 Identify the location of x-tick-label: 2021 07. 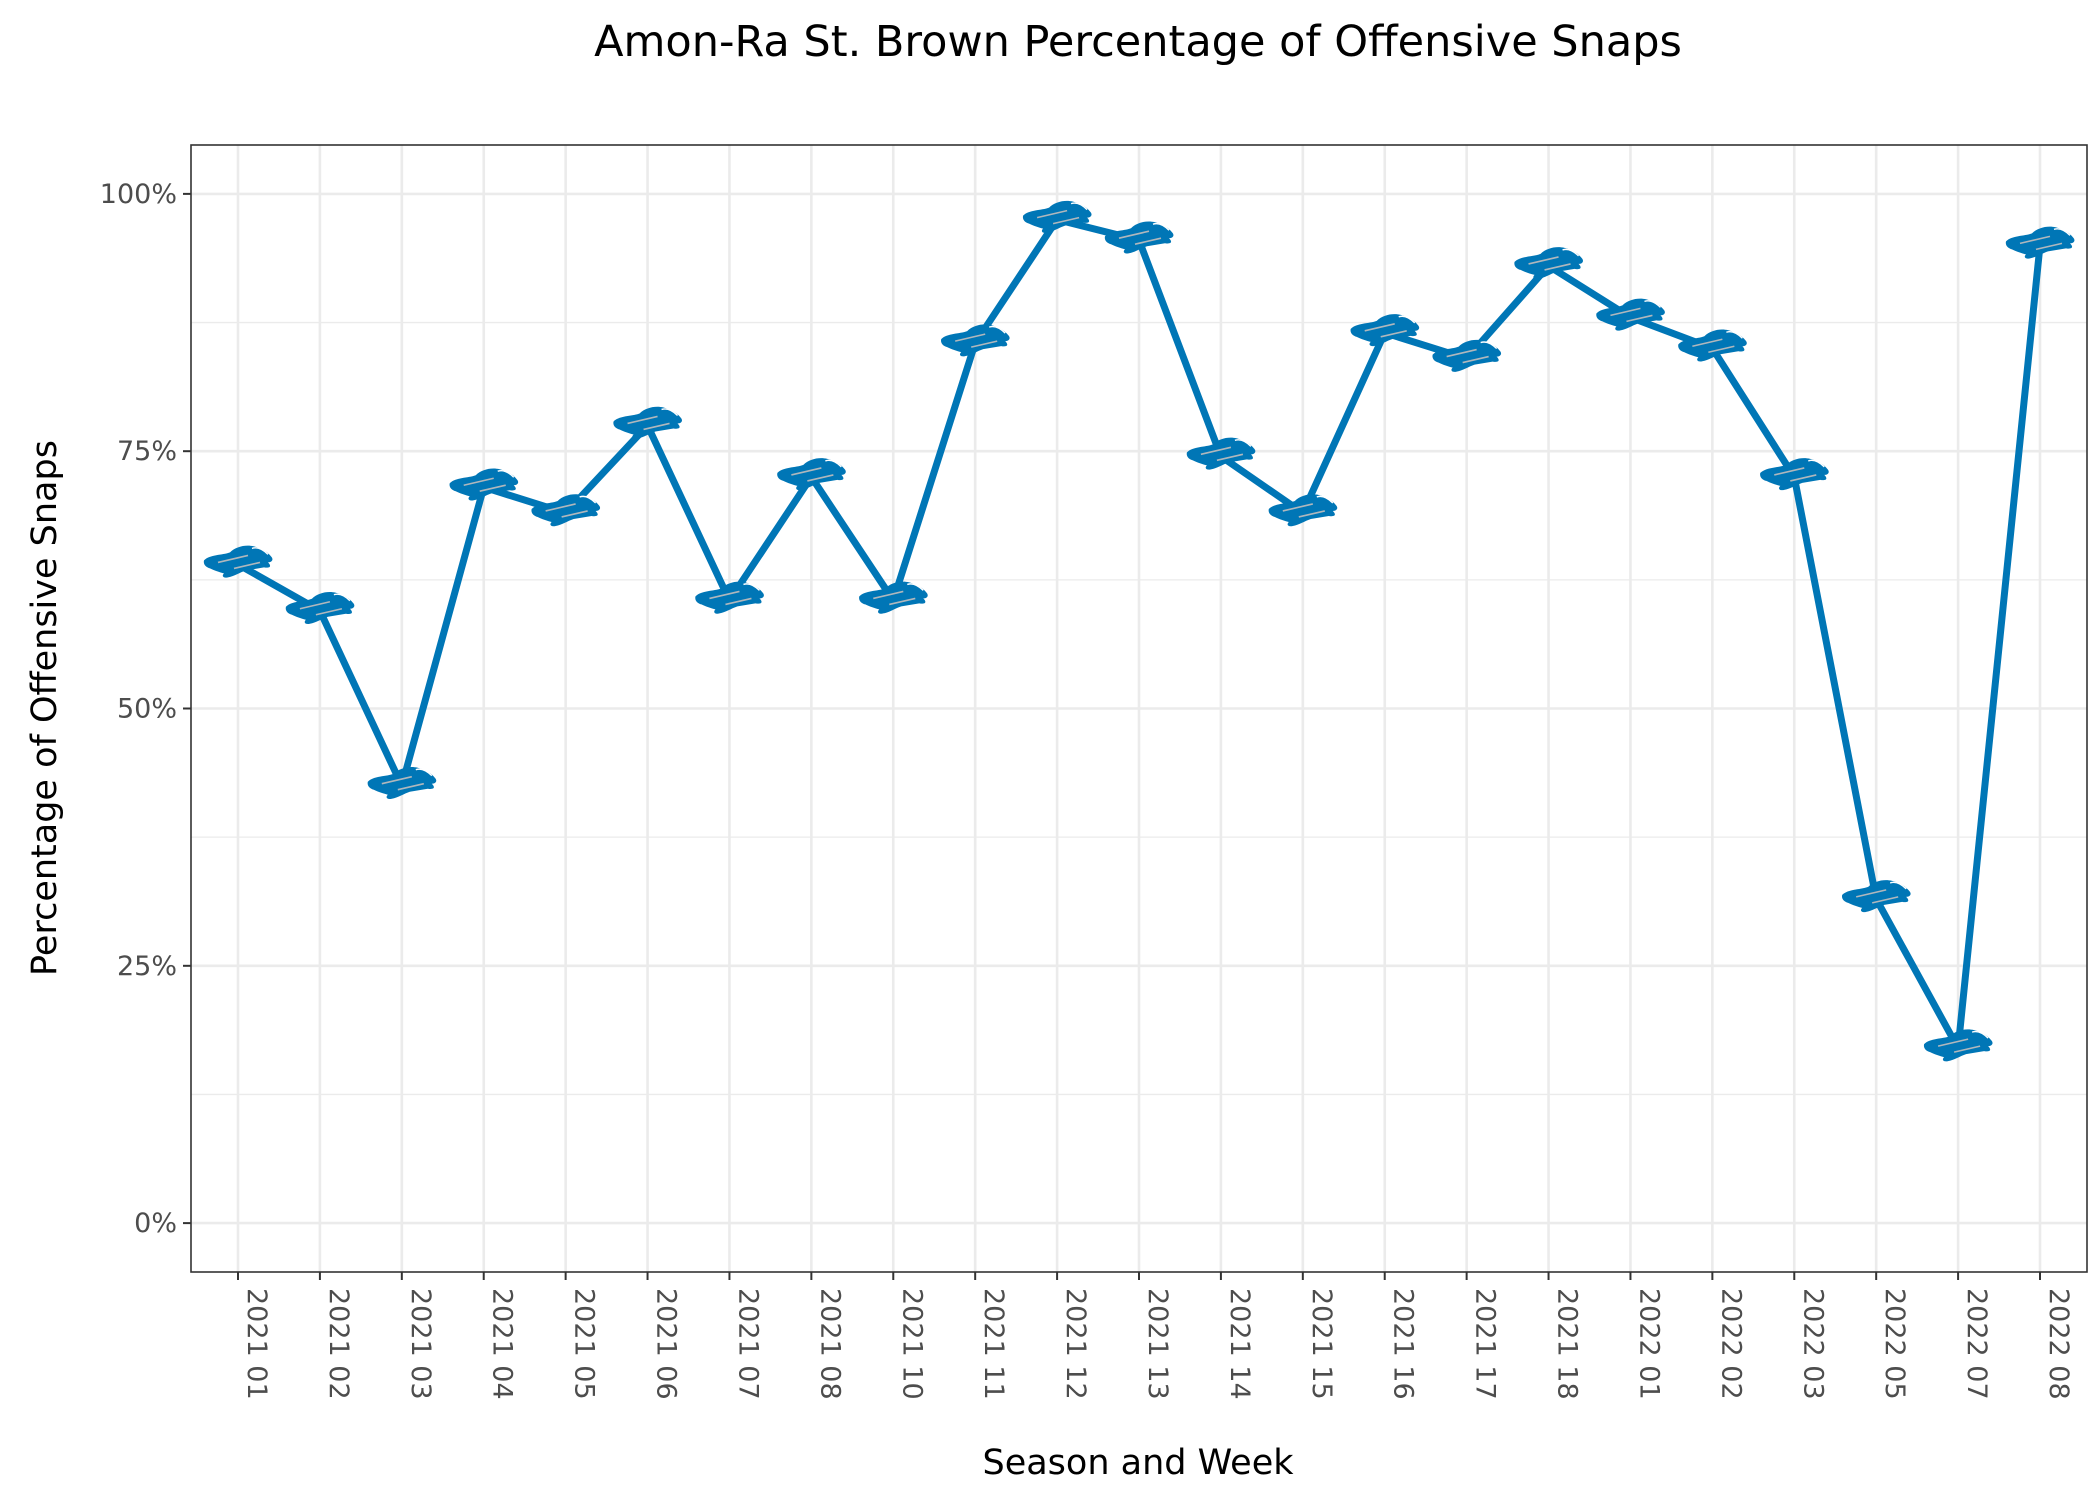
(747, 1344).